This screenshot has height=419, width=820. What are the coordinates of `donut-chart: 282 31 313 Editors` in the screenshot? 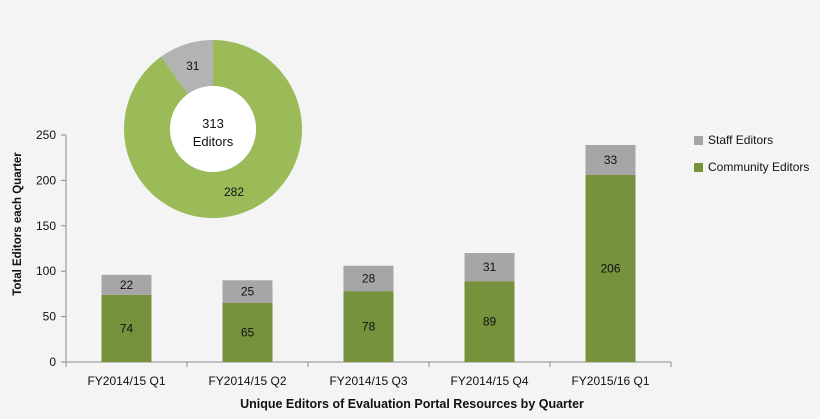 It's located at (212, 129).